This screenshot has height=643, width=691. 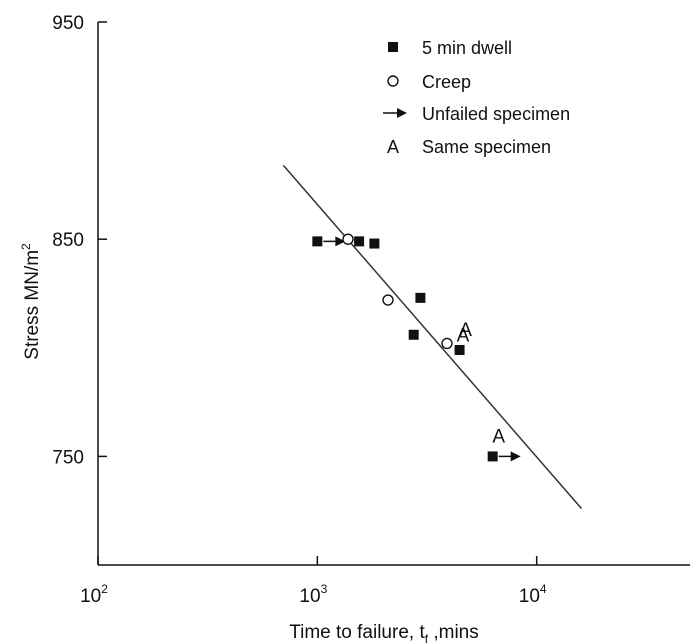 I want to click on y-axis-title: Stress MN/m2, so click(x=31, y=301).